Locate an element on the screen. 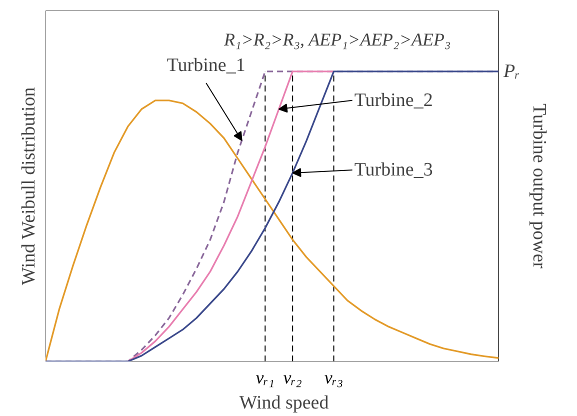 The height and width of the screenshot is (416, 577). series-label: Turbine_1 is located at coordinates (206, 65).